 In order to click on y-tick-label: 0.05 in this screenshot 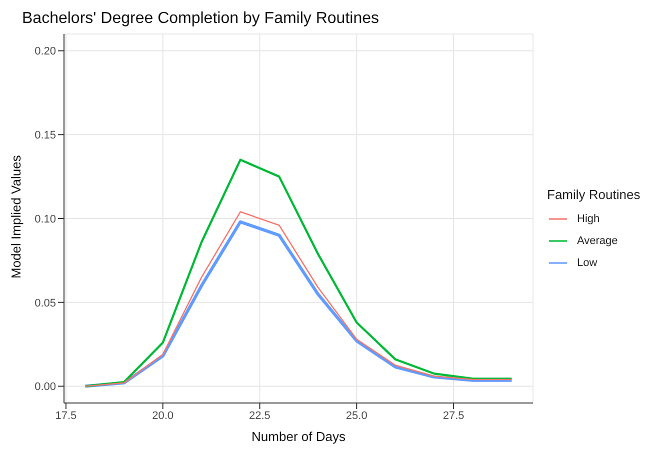, I will do `click(45, 303)`.